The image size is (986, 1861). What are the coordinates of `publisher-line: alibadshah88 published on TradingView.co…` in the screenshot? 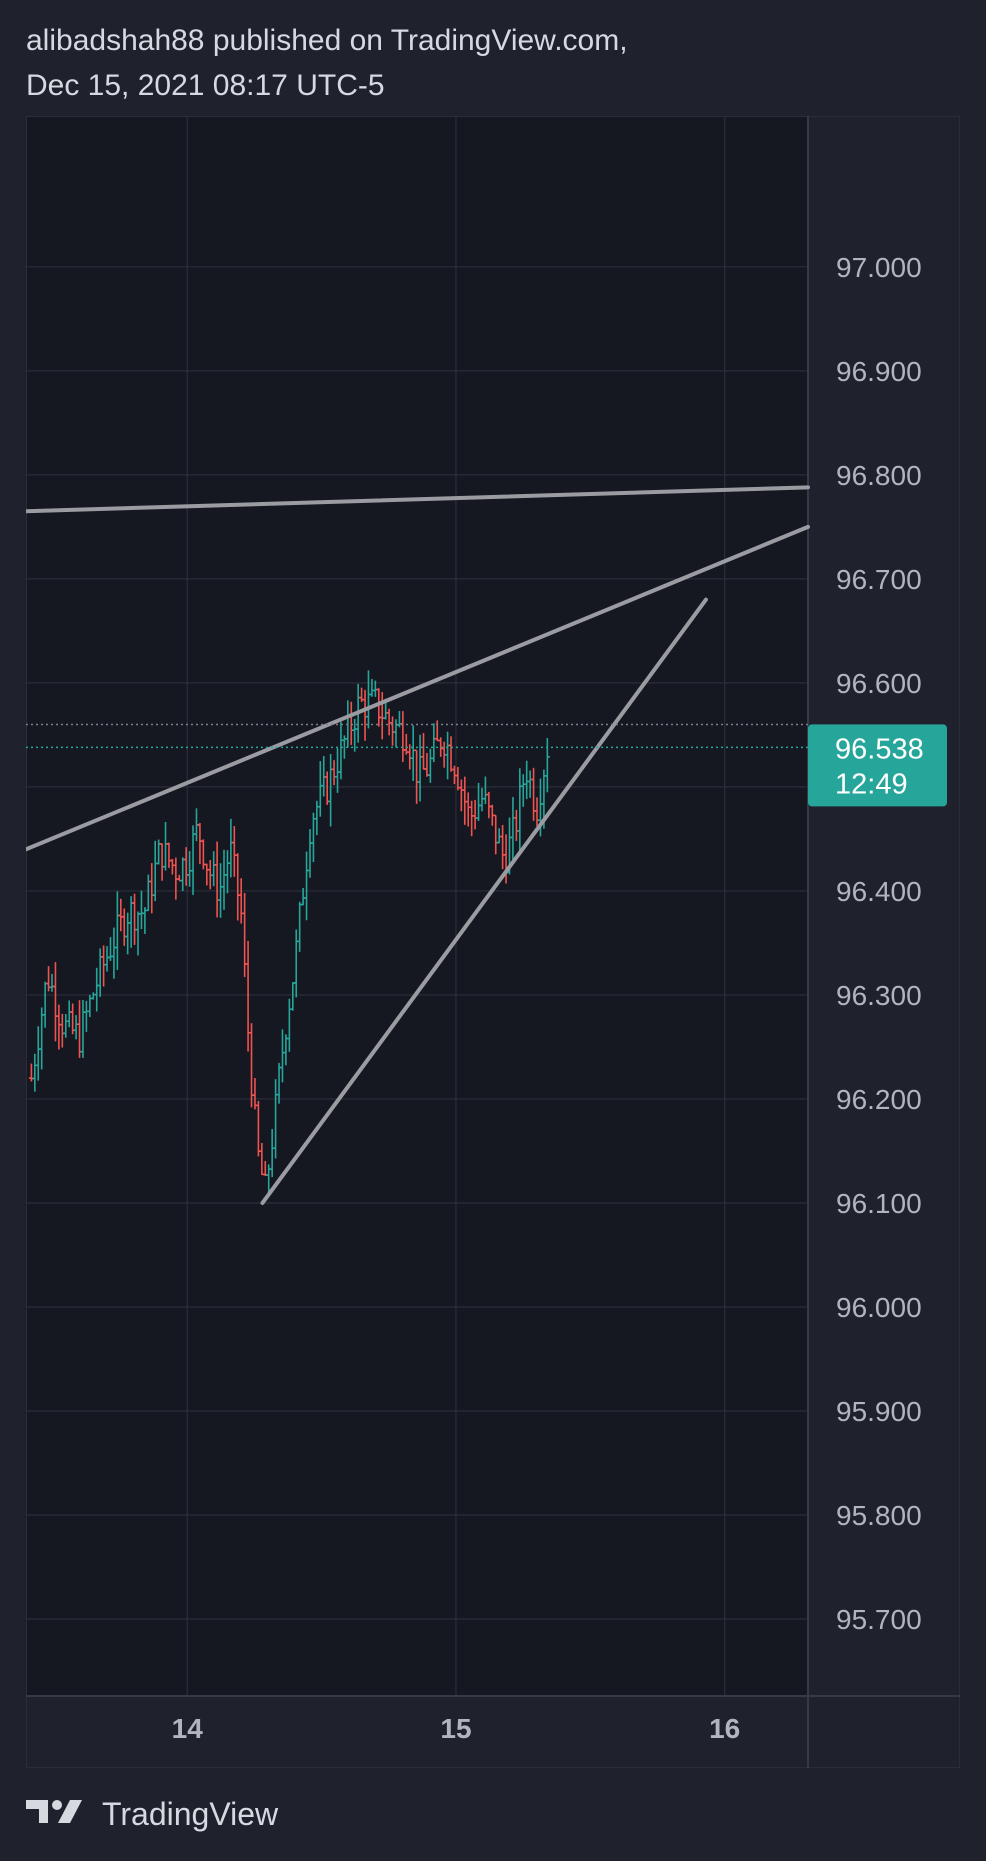 It's located at (327, 40).